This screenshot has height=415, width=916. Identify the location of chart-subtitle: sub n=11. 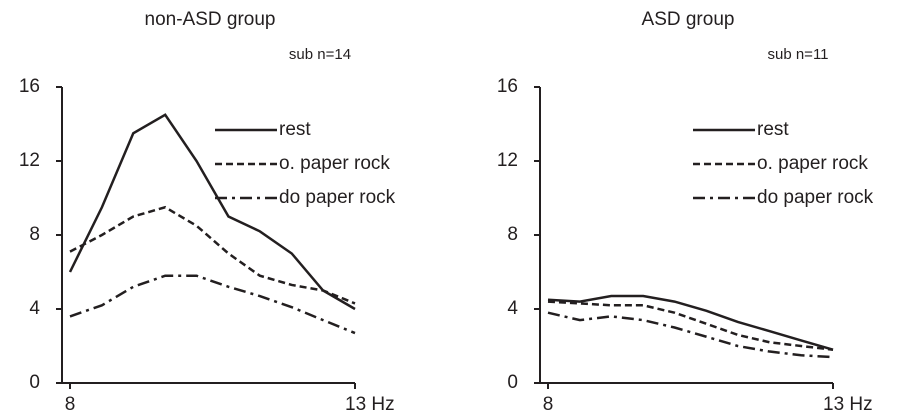
(797, 54).